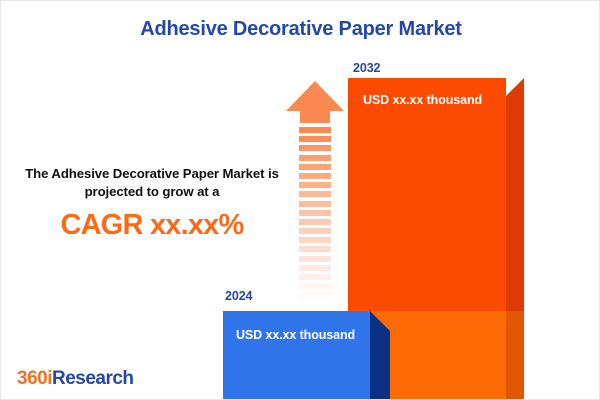 Image resolution: width=600 pixels, height=400 pixels. I want to click on logo-prefix: 360i, so click(34, 378).